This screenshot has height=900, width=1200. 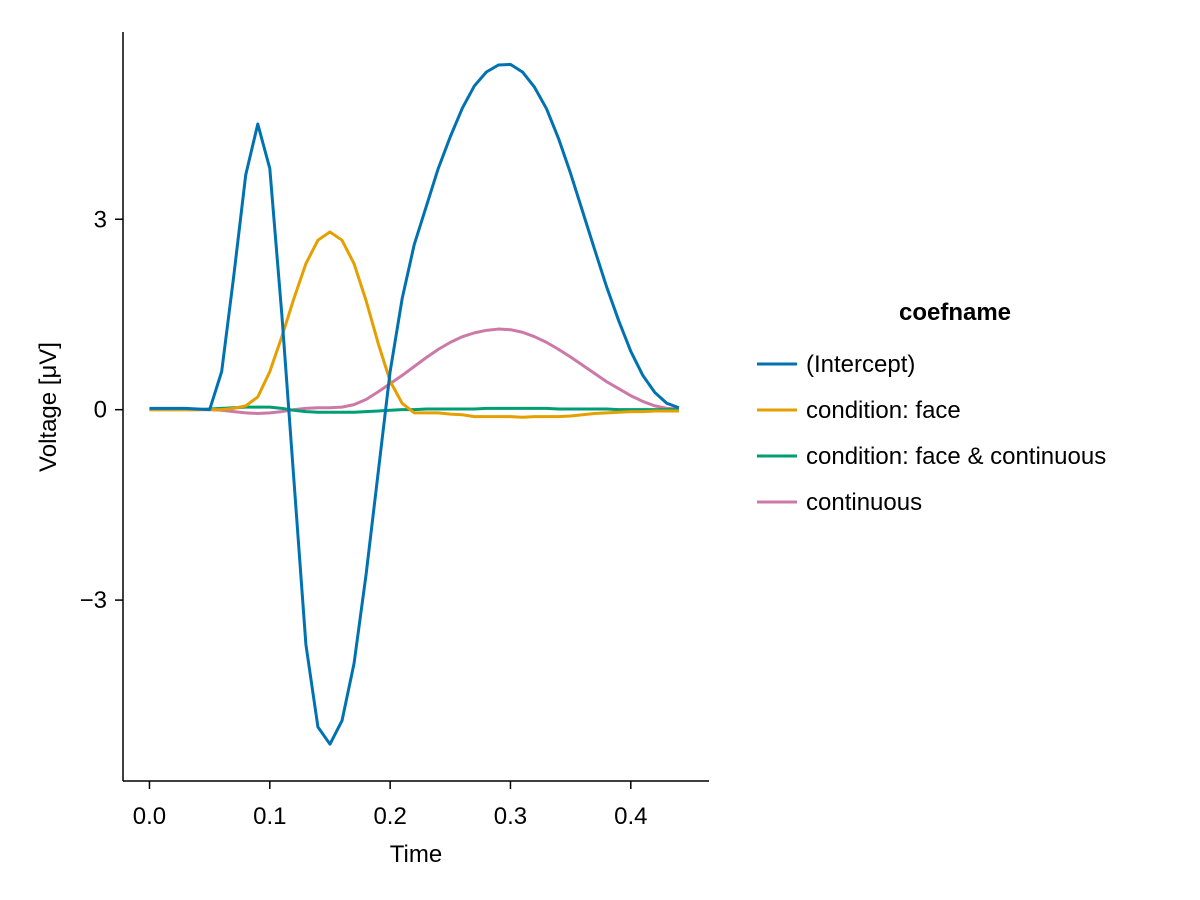 I want to click on x-tick-label: 0.1, so click(x=269, y=816).